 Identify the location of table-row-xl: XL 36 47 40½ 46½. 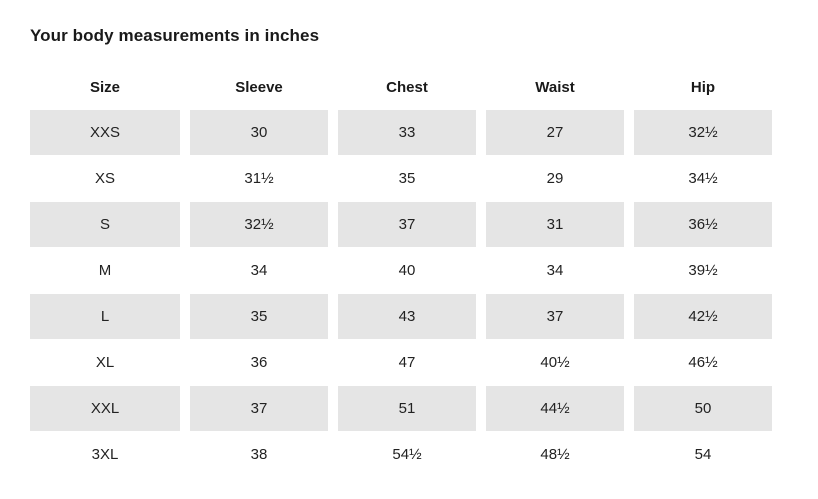
(401, 362).